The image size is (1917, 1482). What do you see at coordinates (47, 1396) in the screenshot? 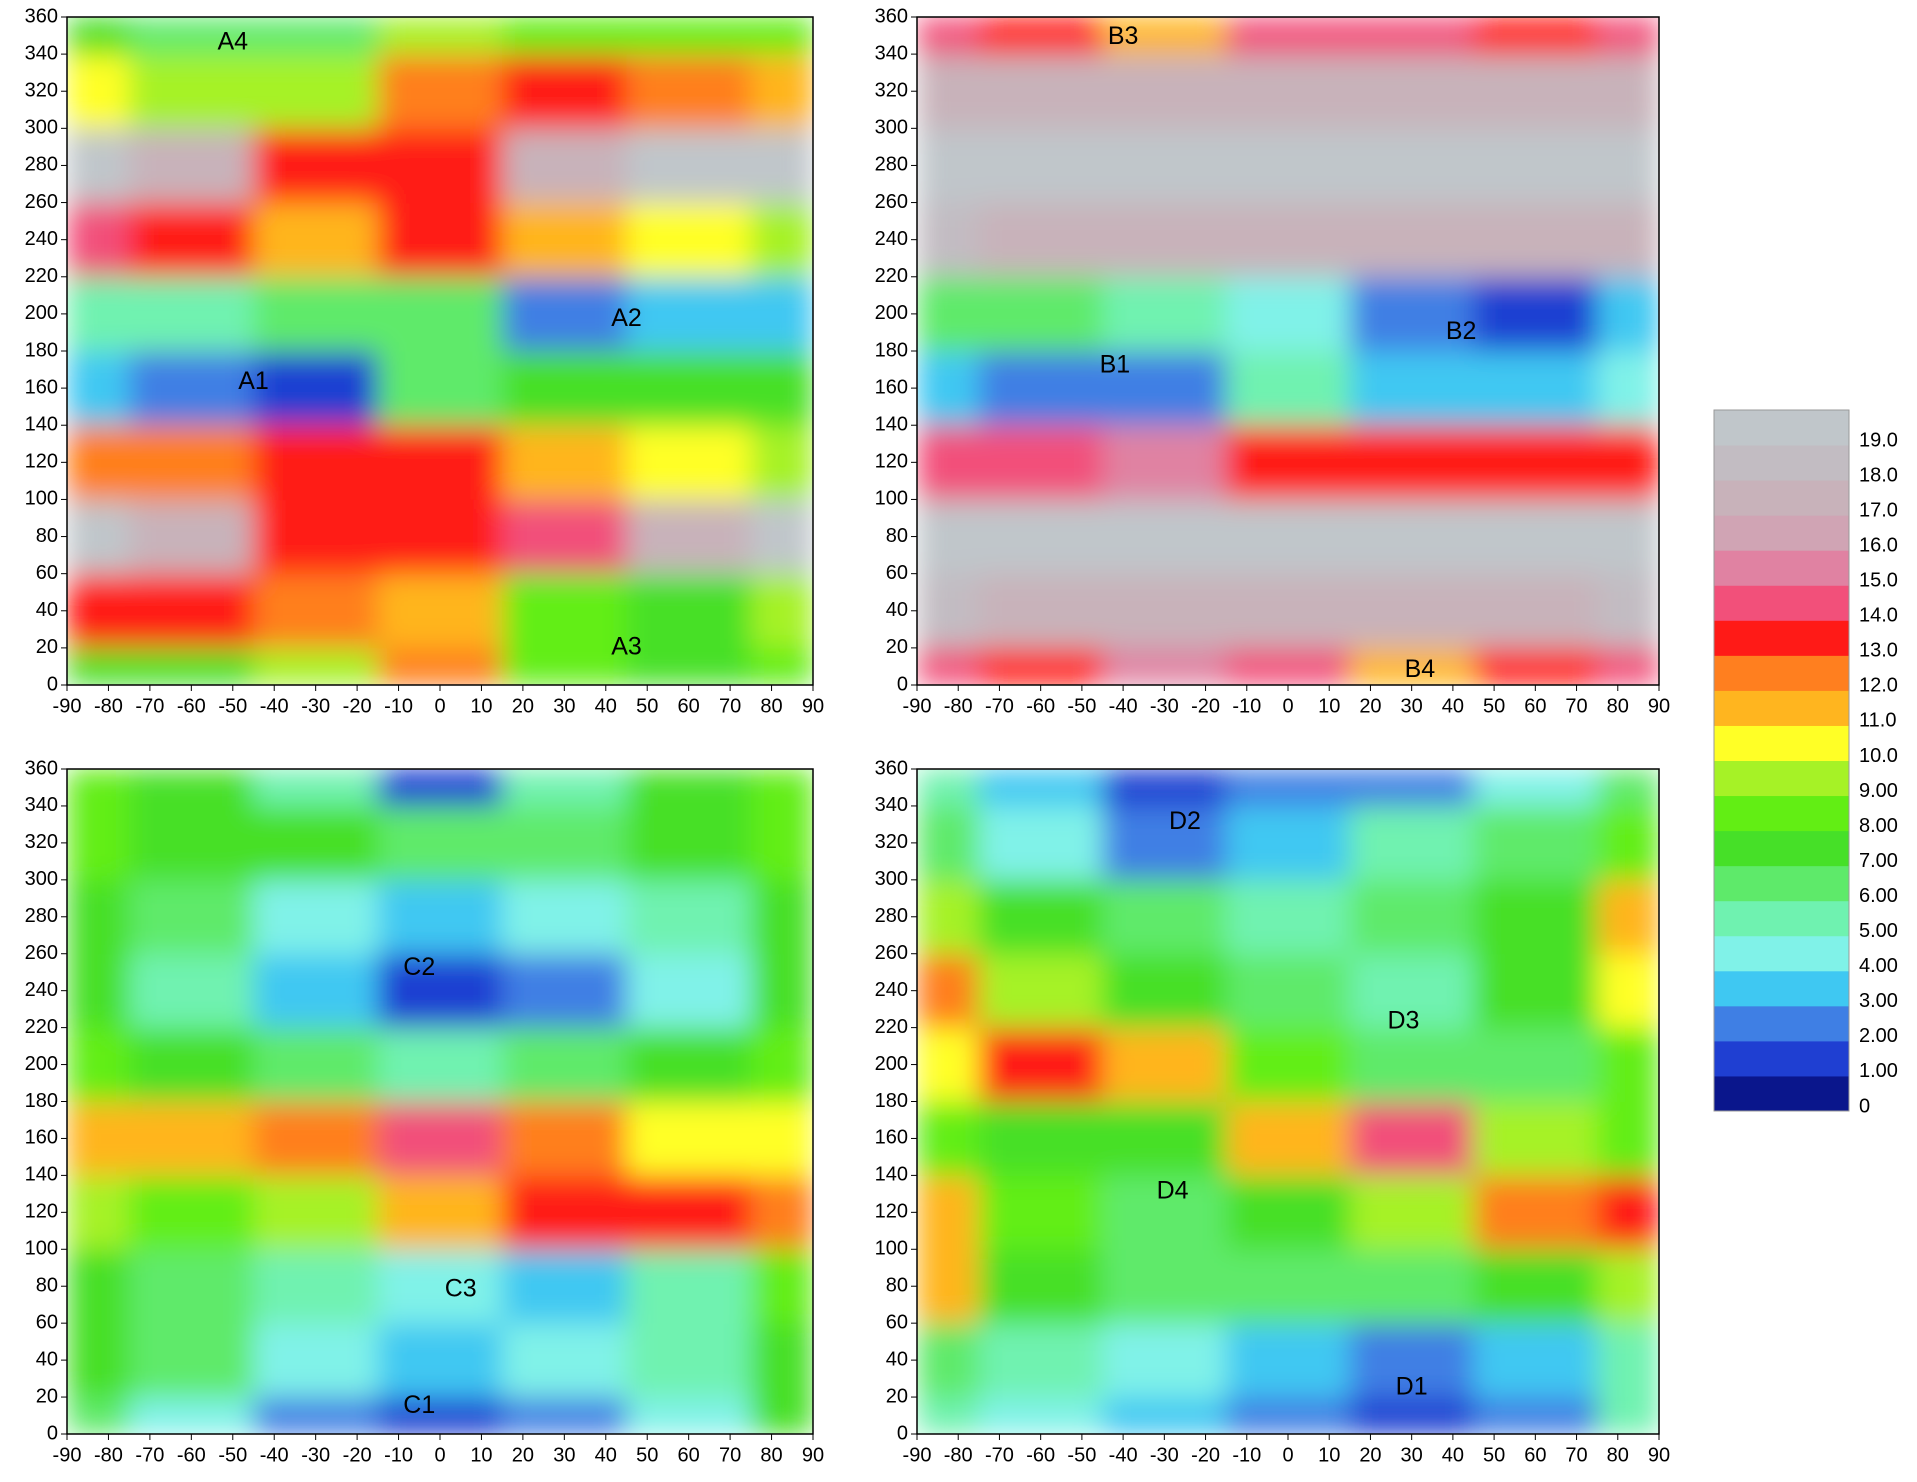
I see `y-tick-label: 20` at bounding box center [47, 1396].